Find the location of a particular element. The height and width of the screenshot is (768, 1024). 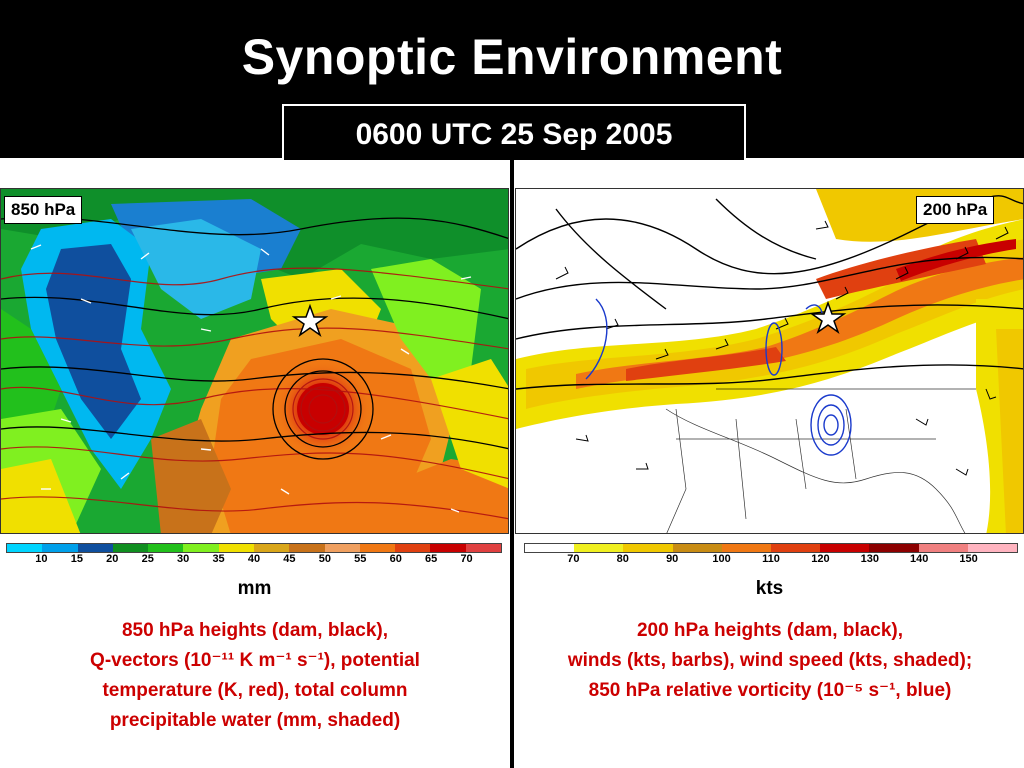

colorbar-pw-tick-label: 40 is located at coordinates (254, 559).